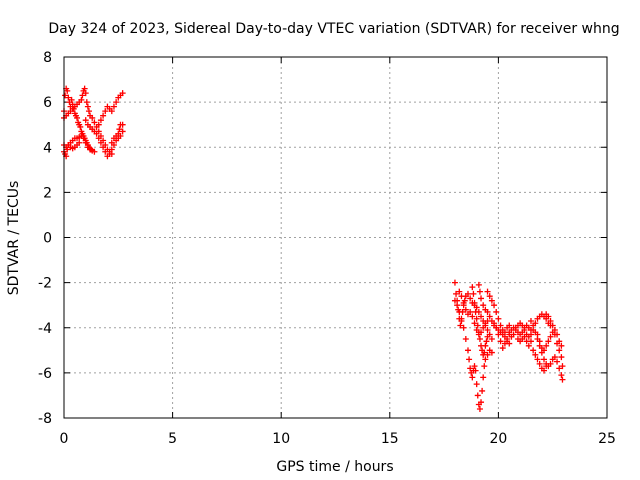 This screenshot has height=480, width=640. I want to click on x-tick-label: 10, so click(281, 439).